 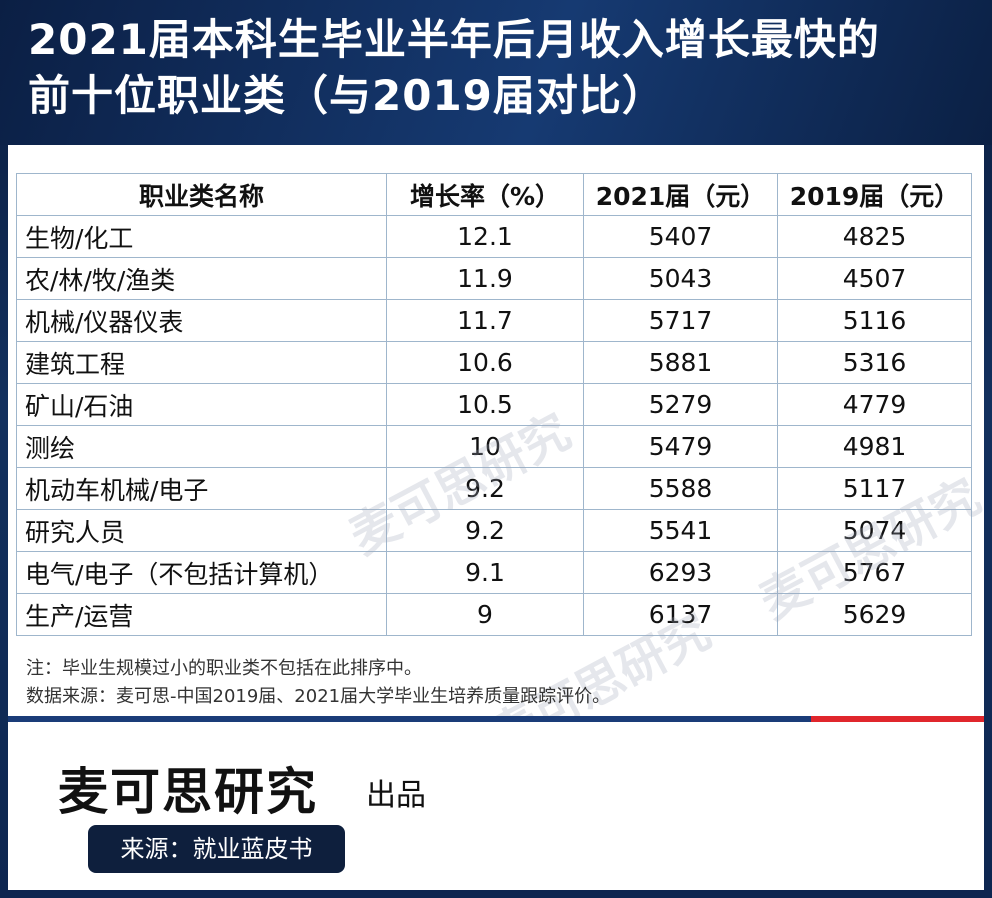 I want to click on table-row: 建筑工程 10.6 5881 5316, so click(x=494, y=362).